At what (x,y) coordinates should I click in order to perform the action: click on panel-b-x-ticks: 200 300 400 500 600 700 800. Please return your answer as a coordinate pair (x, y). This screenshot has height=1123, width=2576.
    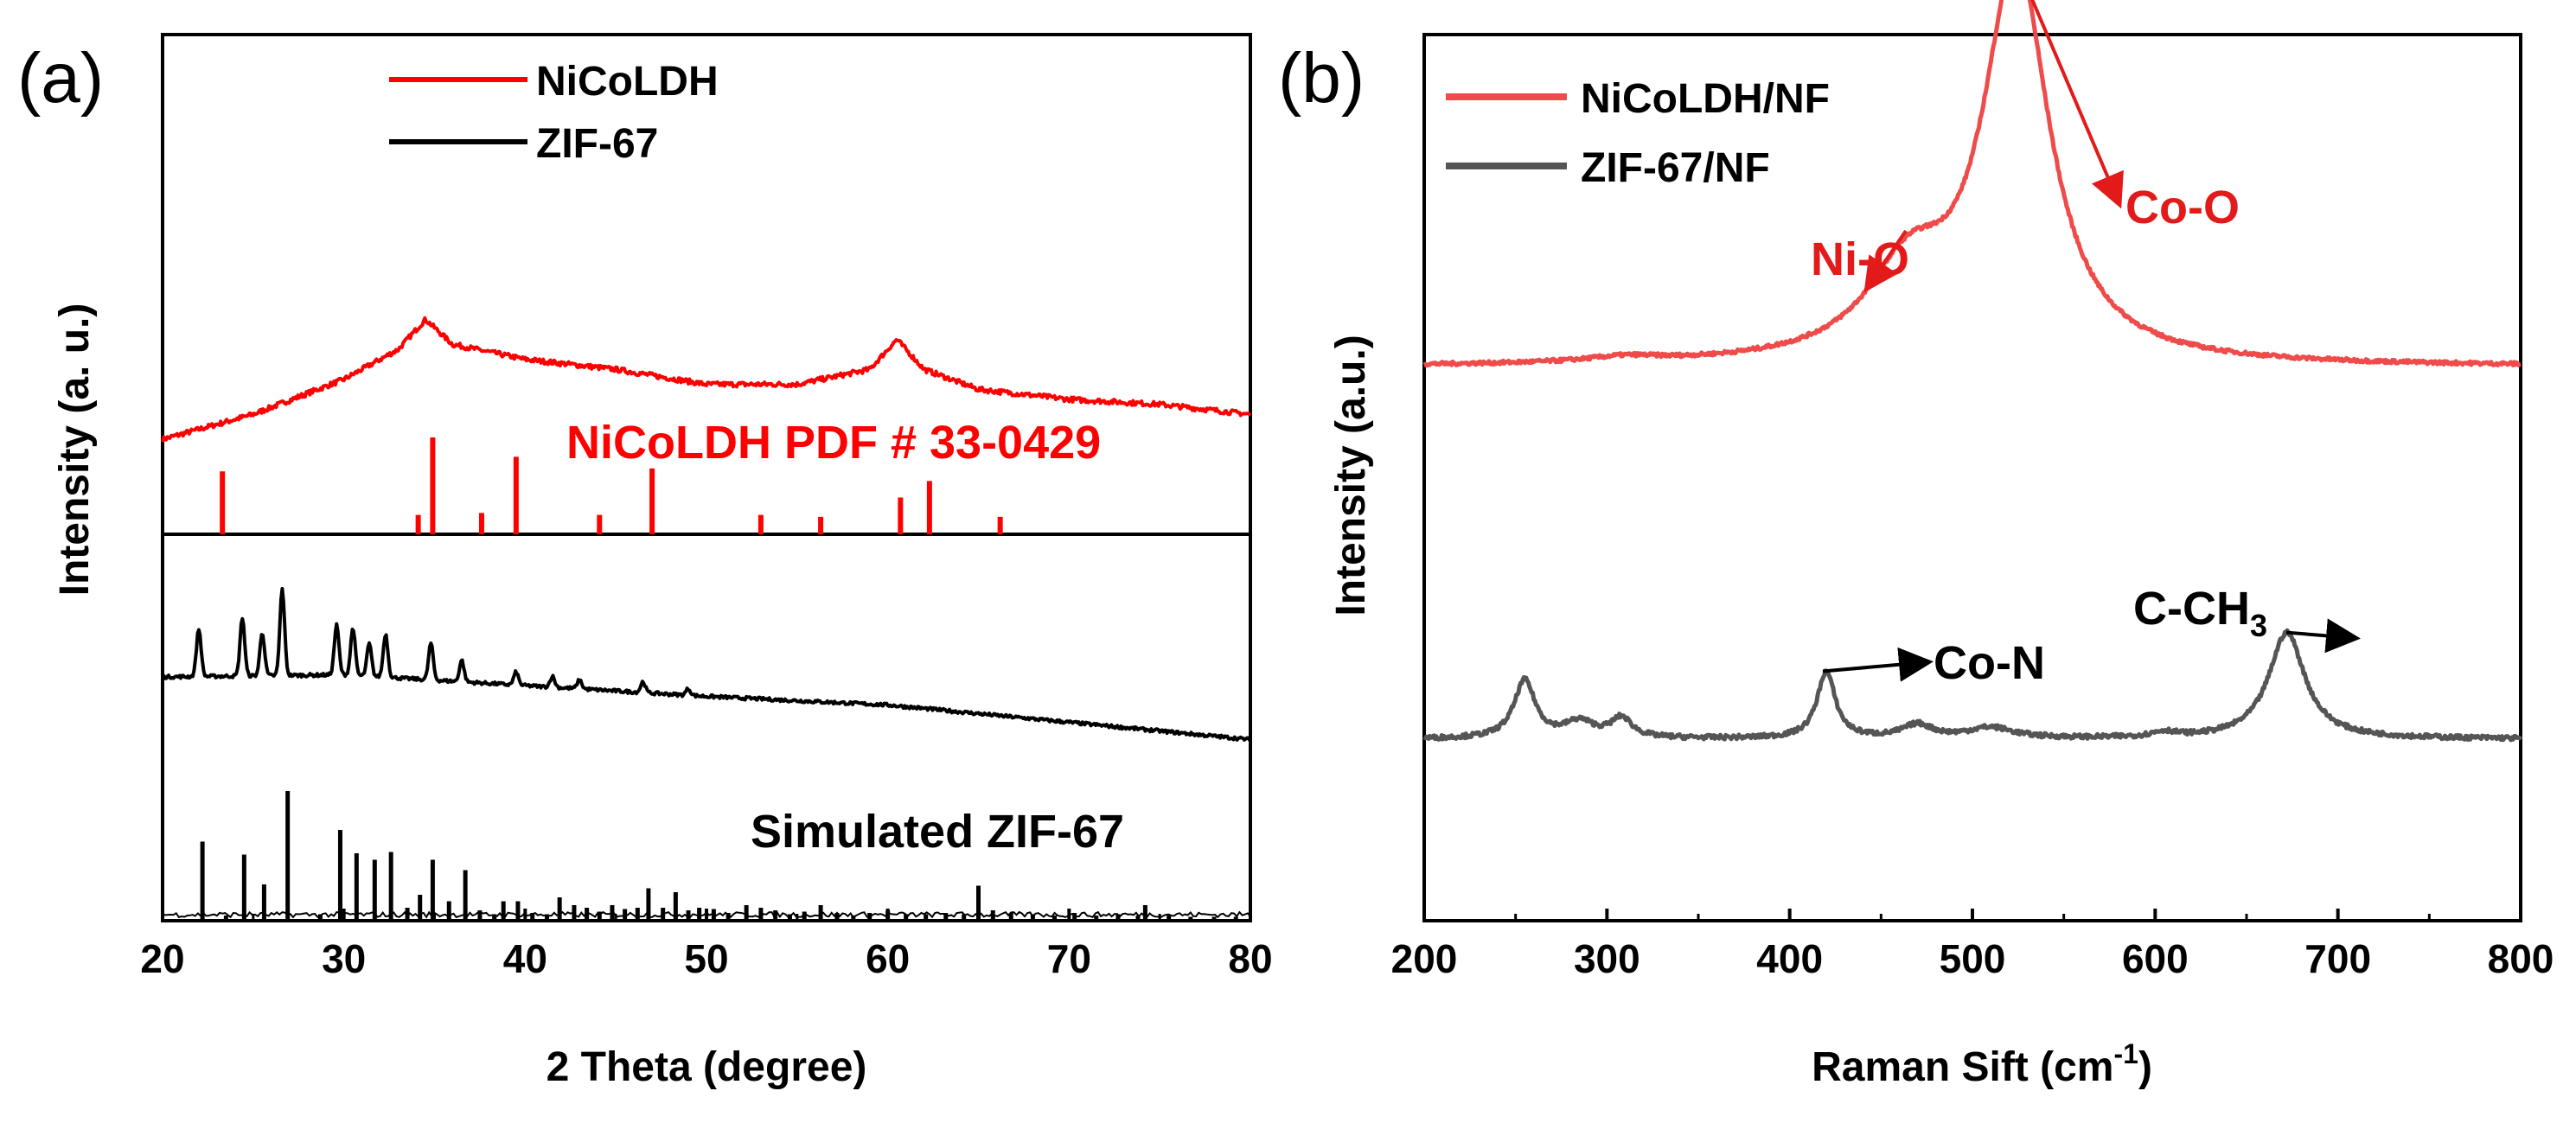
    Looking at the image, I should click on (1972, 945).